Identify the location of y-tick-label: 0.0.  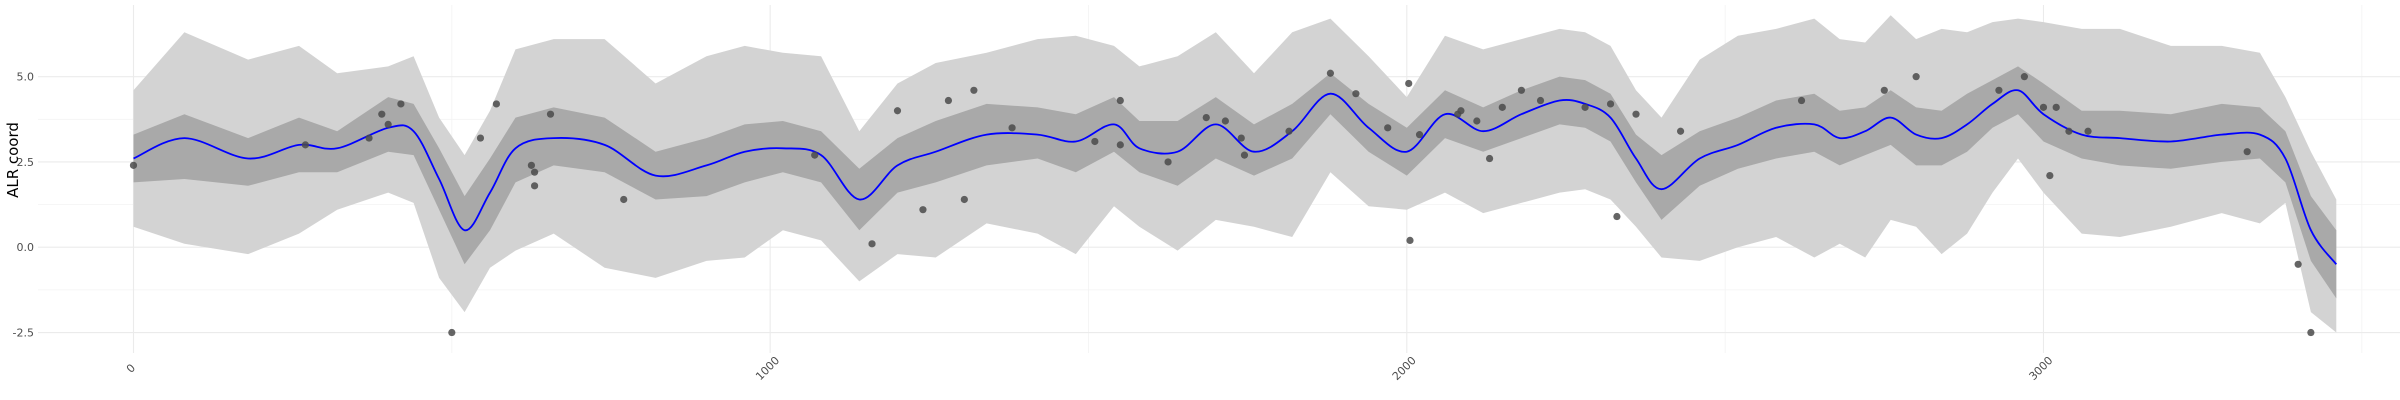
(26, 247).